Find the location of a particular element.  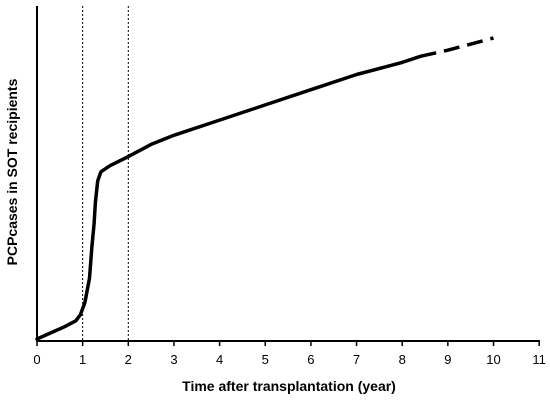

projected-series-line is located at coordinates (457, 47).